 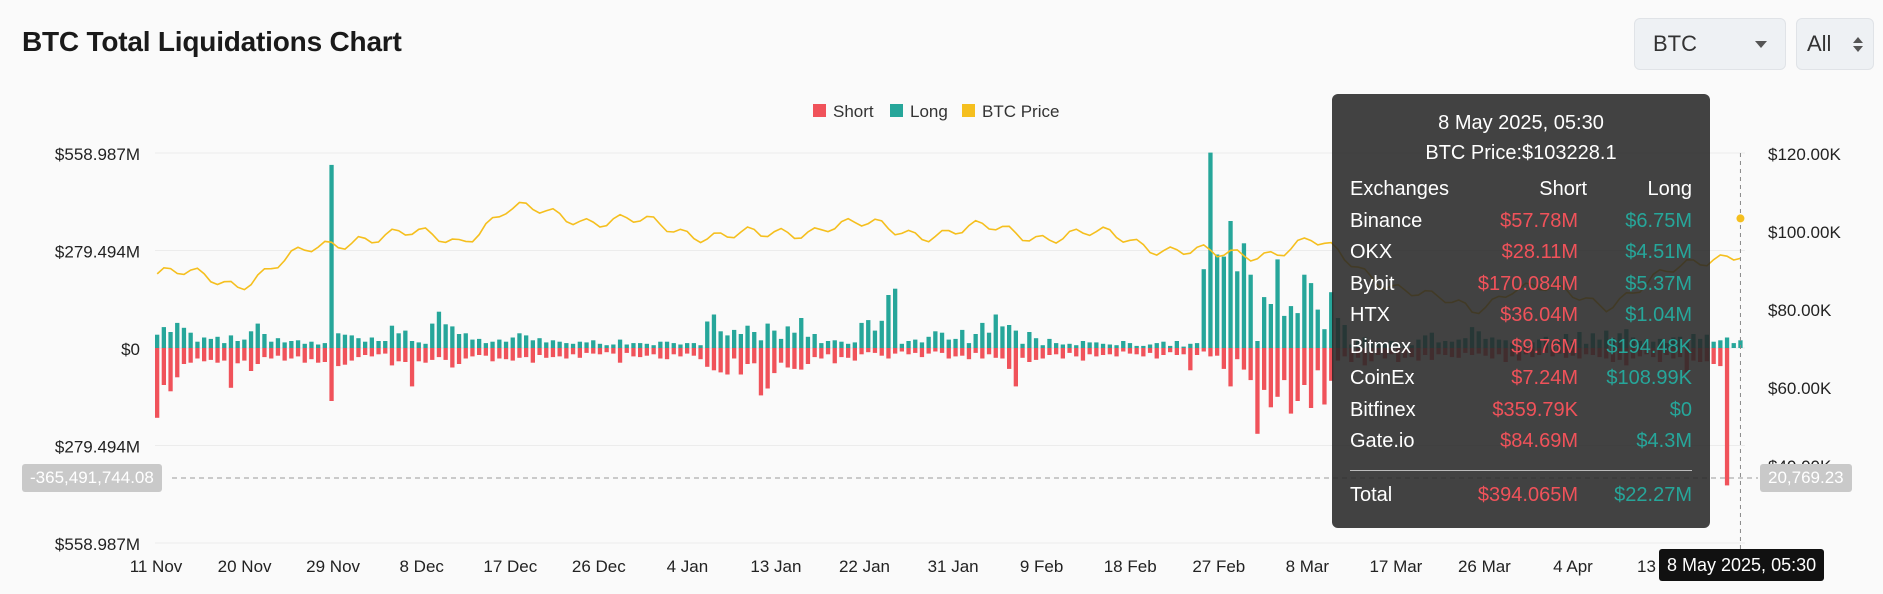 What do you see at coordinates (1372, 283) in the screenshot?
I see `tooltip-exchange-value: Bybit` at bounding box center [1372, 283].